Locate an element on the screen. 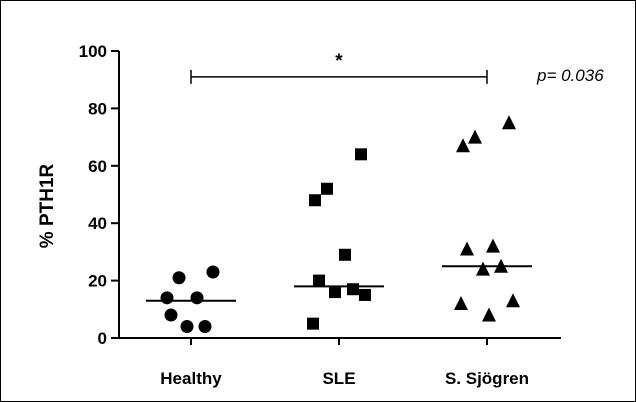  category-labels: Healthy SLE S. Sjögren is located at coordinates (344, 363).